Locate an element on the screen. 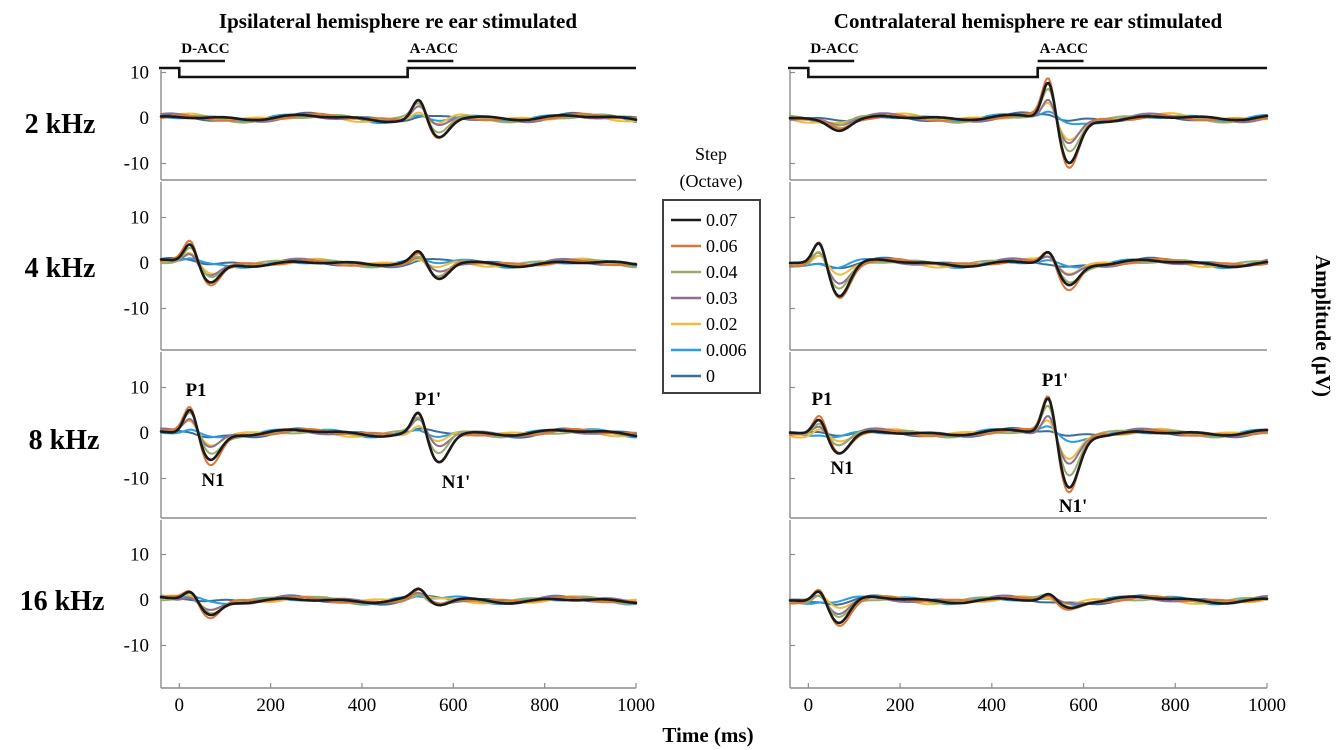 This screenshot has height=750, width=1341. peak-annotations: P1 N1 P1' N1' P1 N1 P1' N1' is located at coordinates (636, 443).